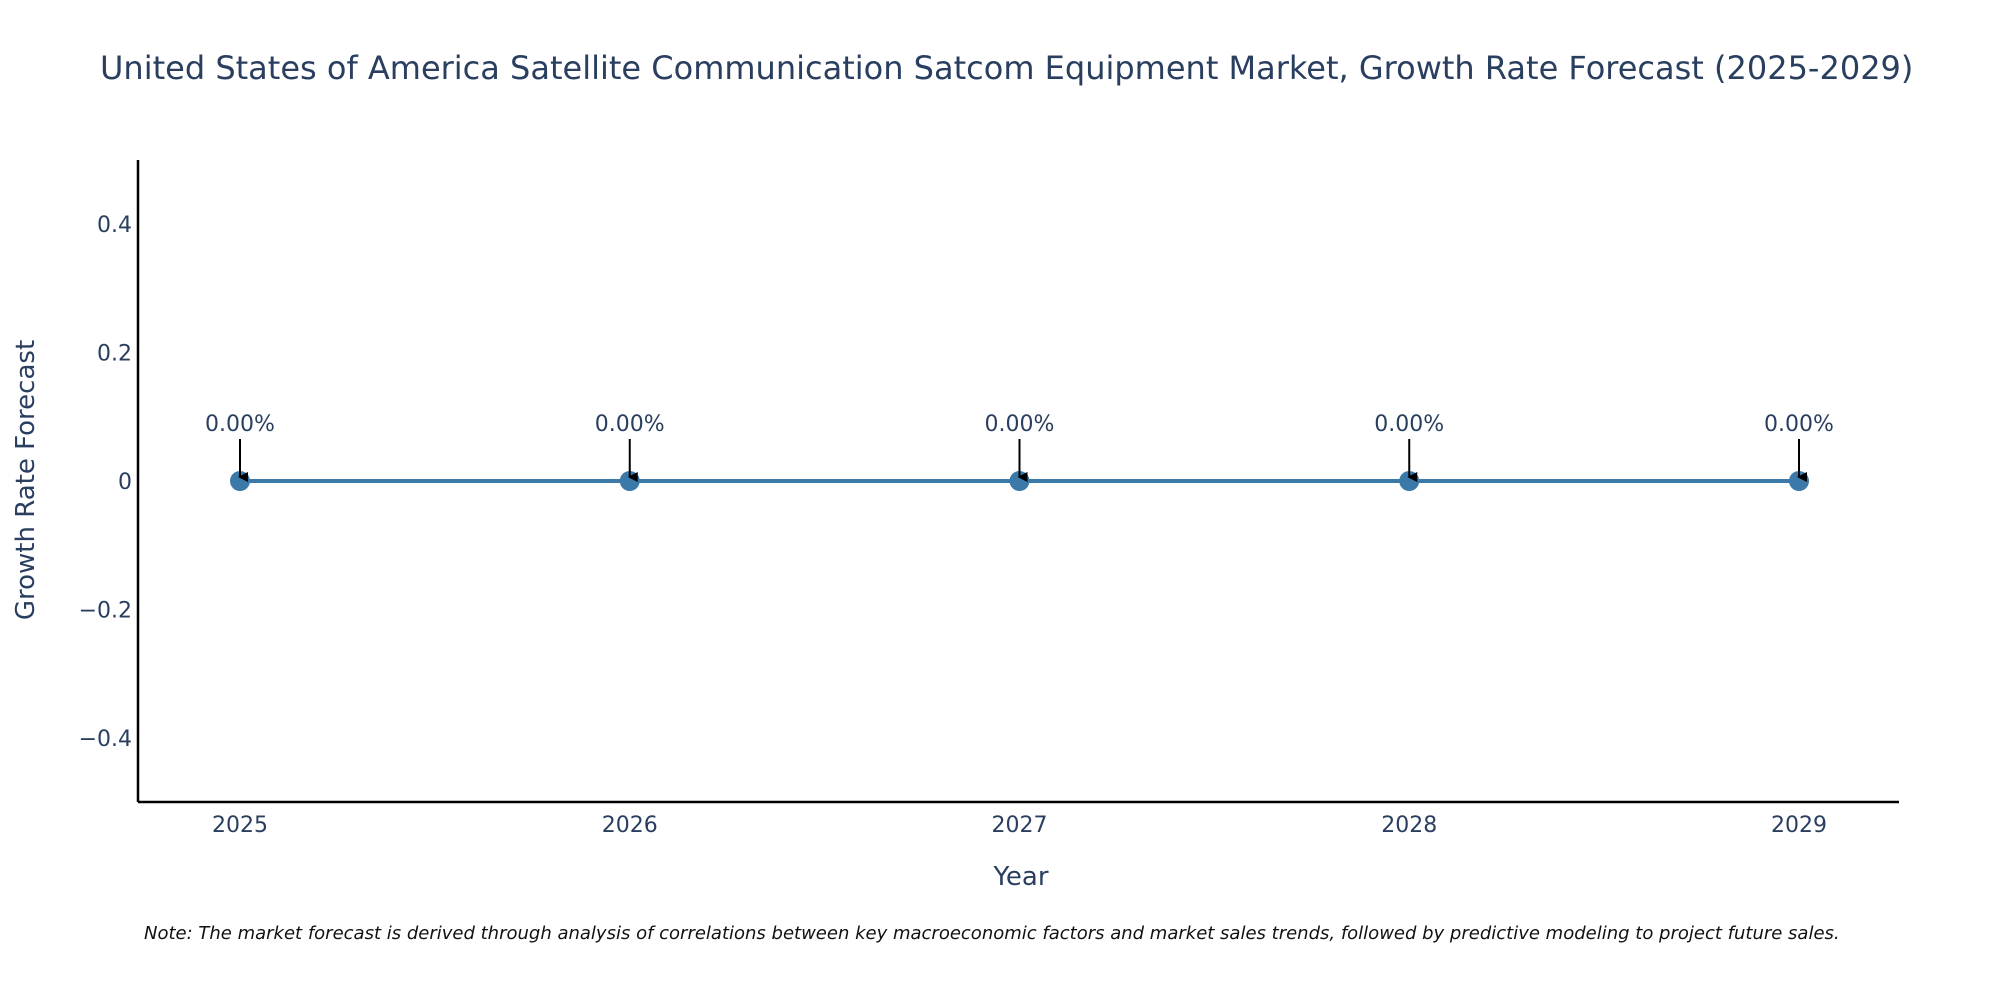 This screenshot has height=1000, width=2000. I want to click on x-tick-label: 2025, so click(240, 825).